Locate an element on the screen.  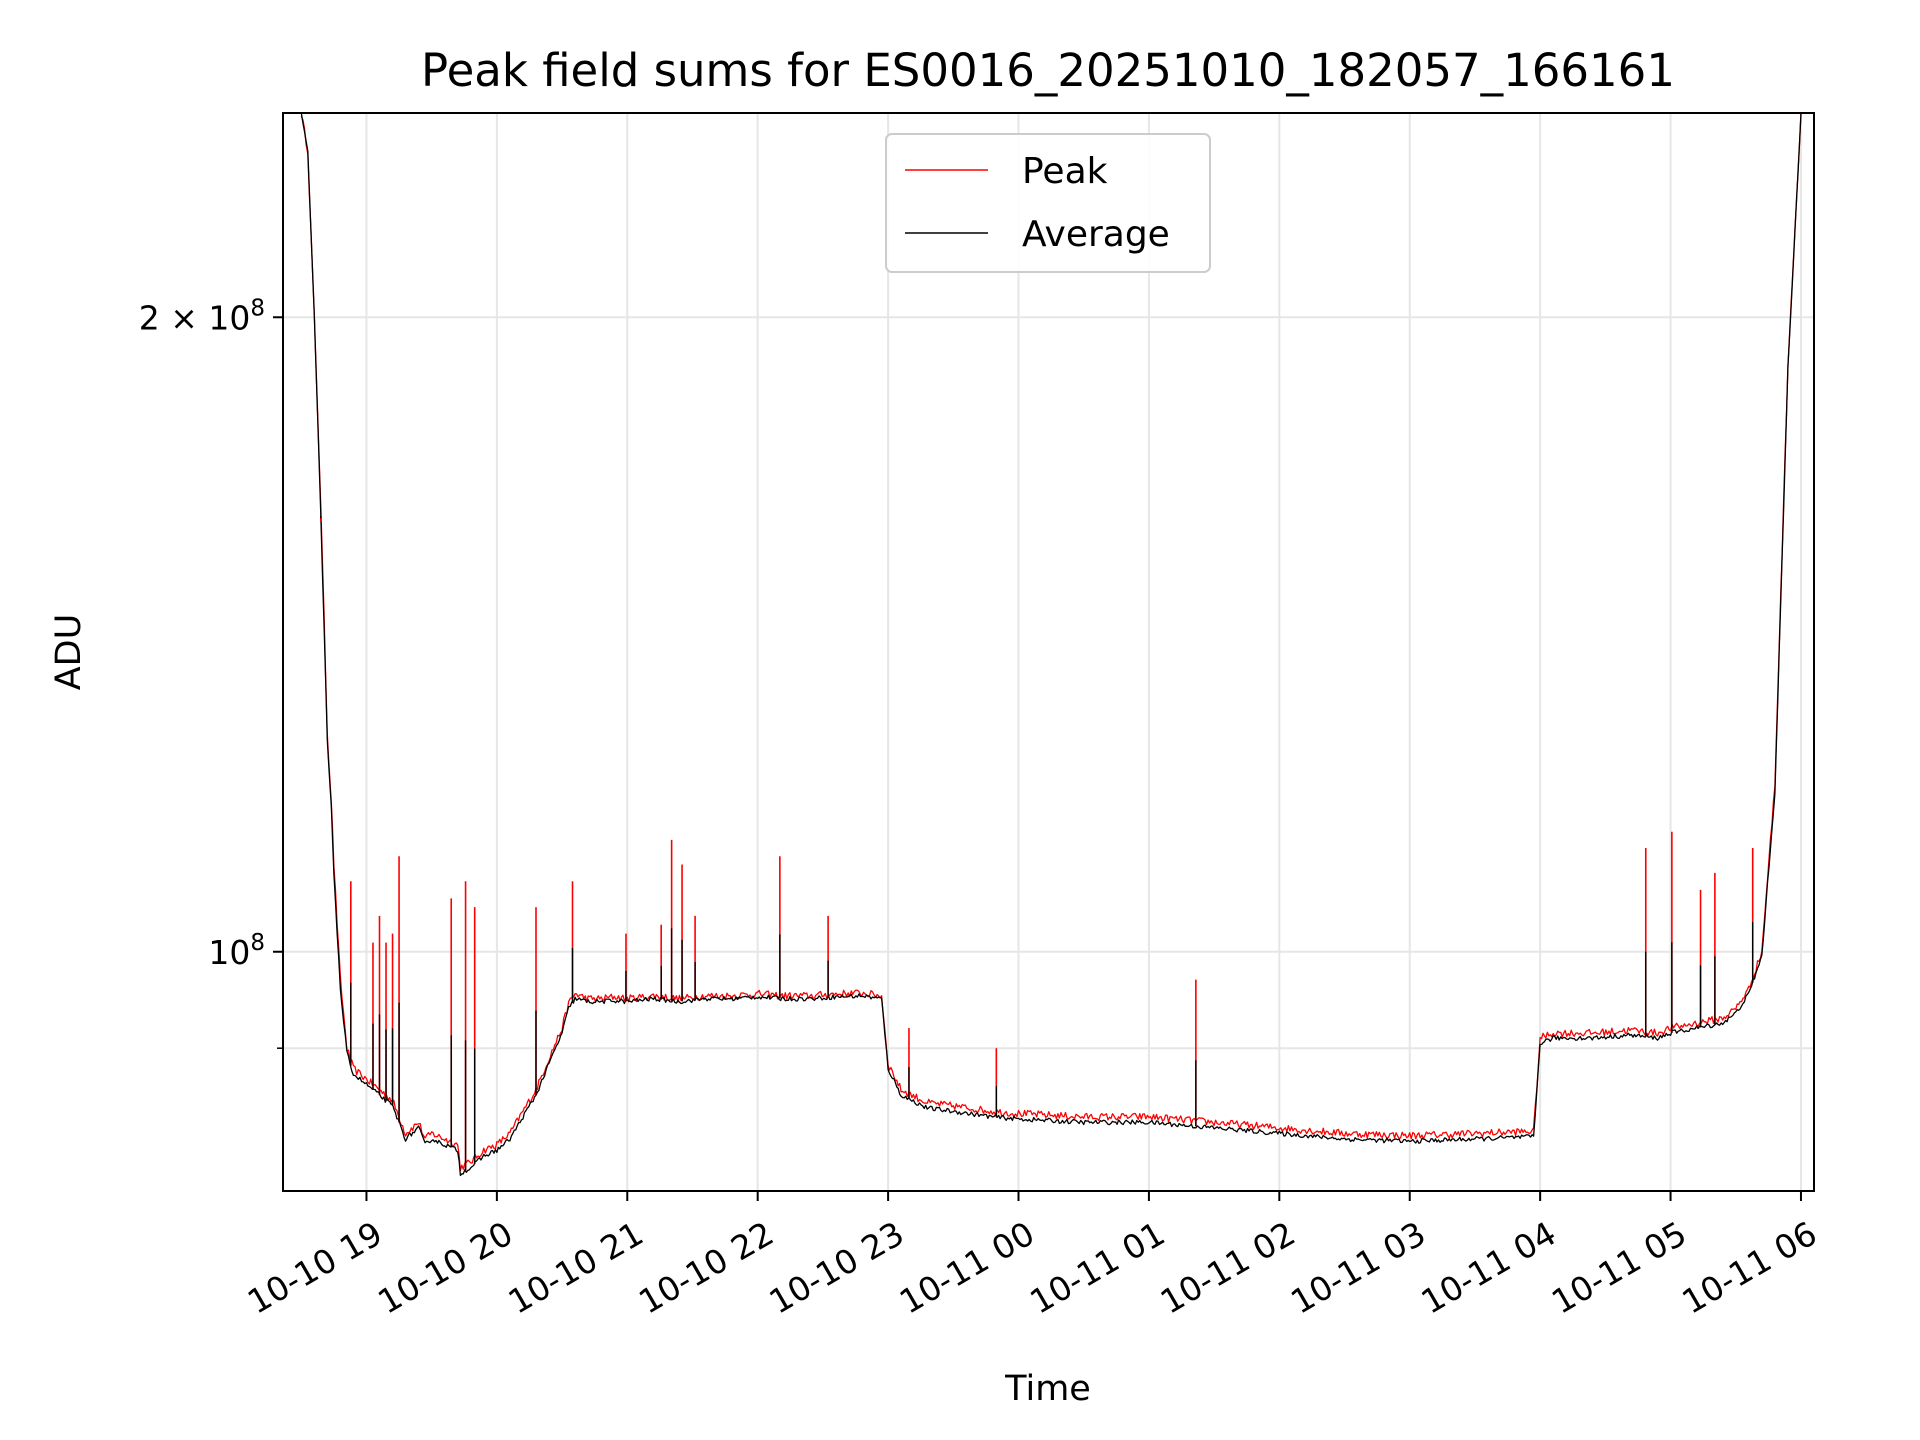
y-tick-label: 108 is located at coordinates (236, 951).